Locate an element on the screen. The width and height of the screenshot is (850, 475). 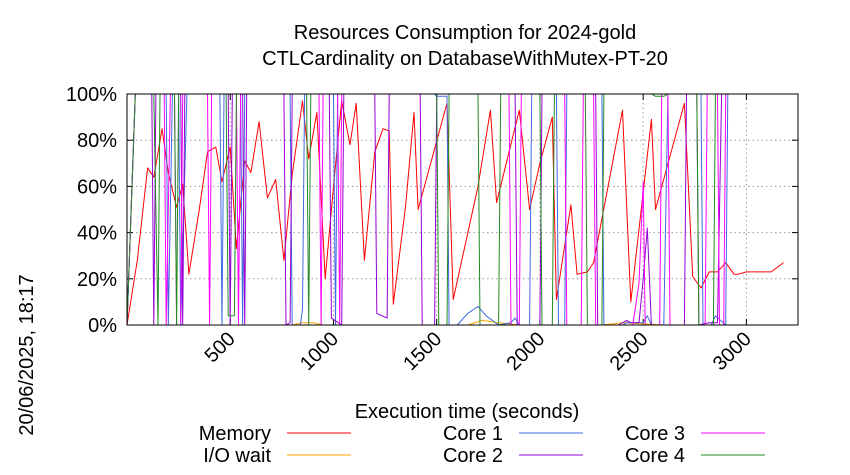
legend-label-core-3: Core 3 is located at coordinates (655, 434).